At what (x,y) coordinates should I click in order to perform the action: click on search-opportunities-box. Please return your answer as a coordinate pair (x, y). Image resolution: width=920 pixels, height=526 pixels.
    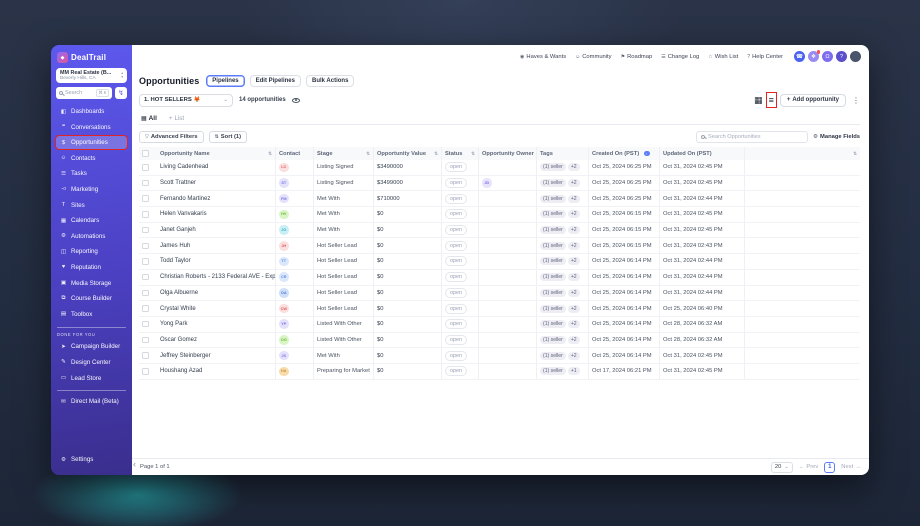
    Looking at the image, I should click on (752, 136).